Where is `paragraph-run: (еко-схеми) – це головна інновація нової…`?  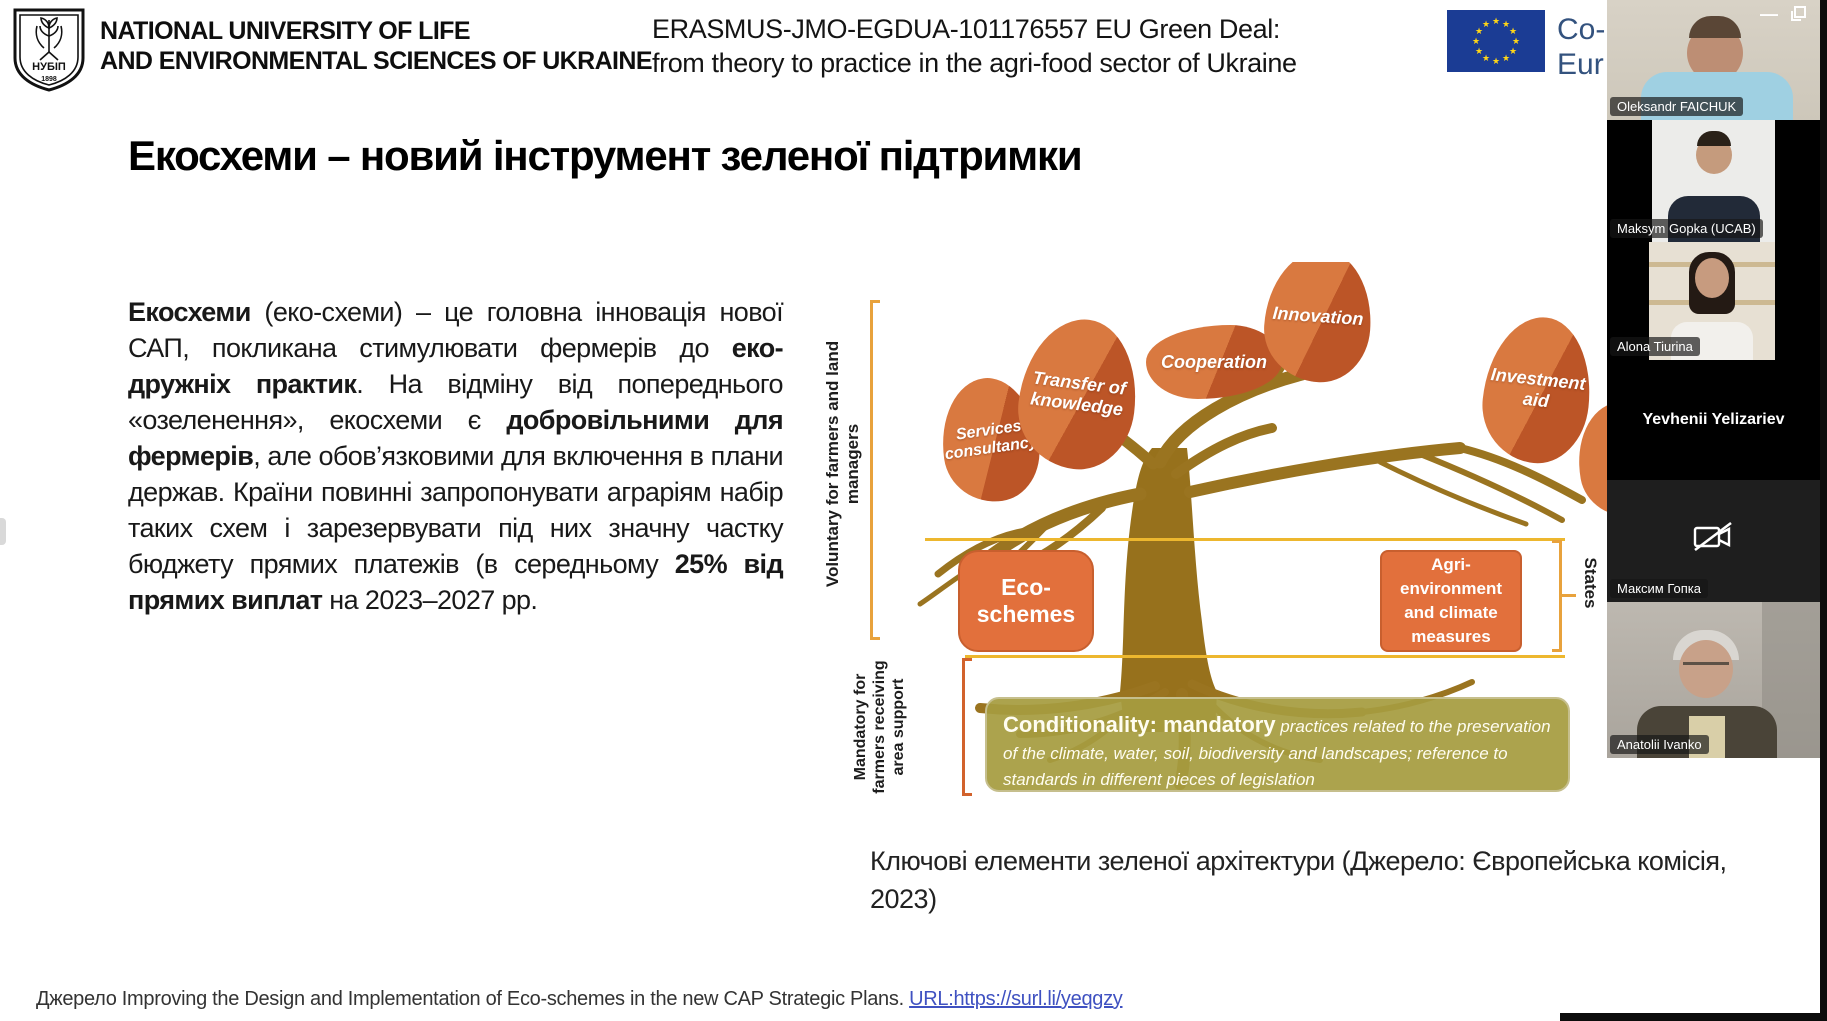 paragraph-run: (еко-схеми) – це головна інновація нової… is located at coordinates (456, 330).